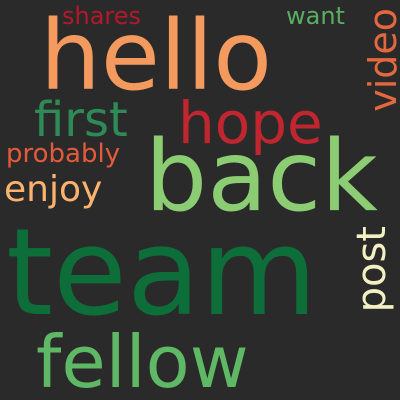 Image resolution: width=400 pixels, height=400 pixels. What do you see at coordinates (315, 16) in the screenshot?
I see `word-want: want` at bounding box center [315, 16].